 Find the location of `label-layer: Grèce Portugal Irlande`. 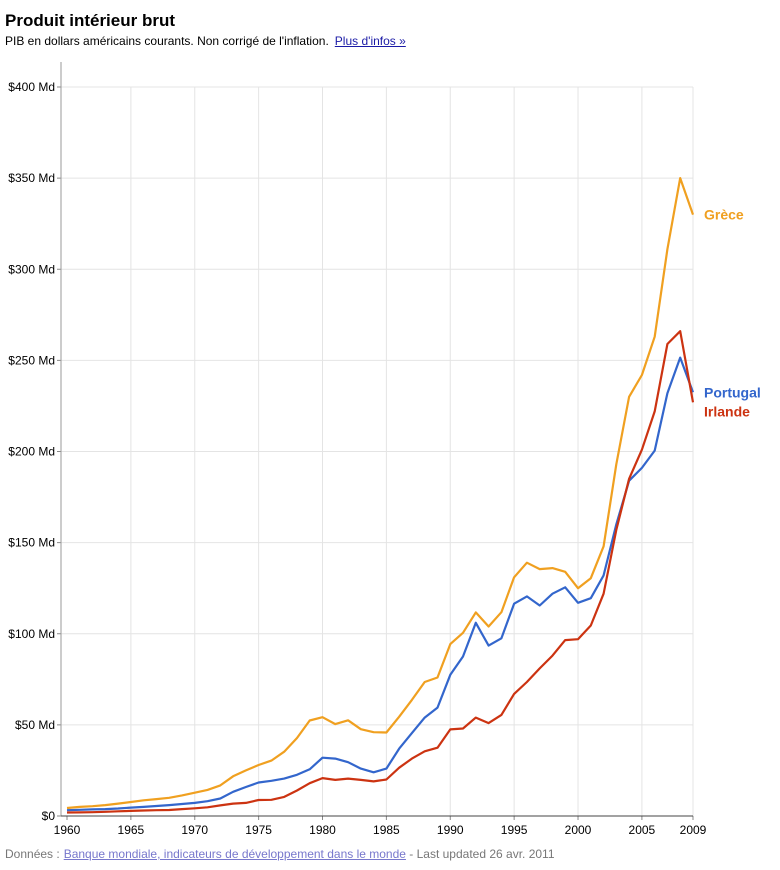

label-layer: Grèce Portugal Irlande is located at coordinates (732, 313).